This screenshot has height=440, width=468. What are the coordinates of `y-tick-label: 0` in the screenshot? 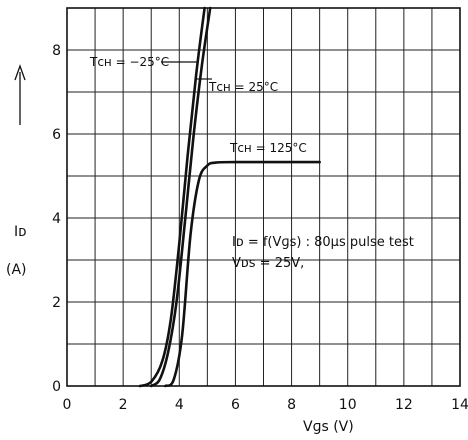 It's located at (56, 387).